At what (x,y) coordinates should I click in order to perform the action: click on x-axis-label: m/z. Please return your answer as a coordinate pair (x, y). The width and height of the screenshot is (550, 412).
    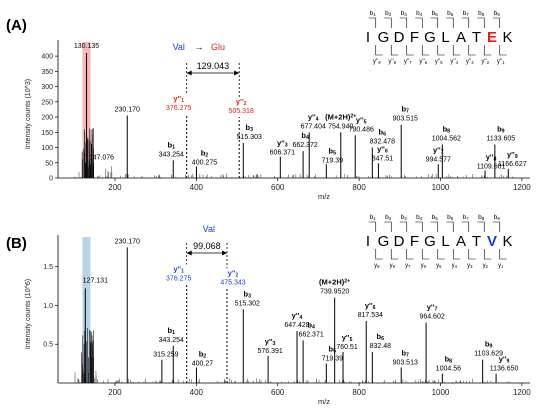
    Looking at the image, I should click on (324, 401).